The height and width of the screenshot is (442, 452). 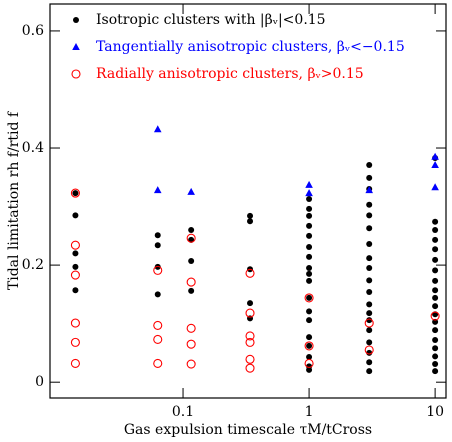 What do you see at coordinates (33, 31) in the screenshot?
I see `y-tick-label: 0.6` at bounding box center [33, 31].